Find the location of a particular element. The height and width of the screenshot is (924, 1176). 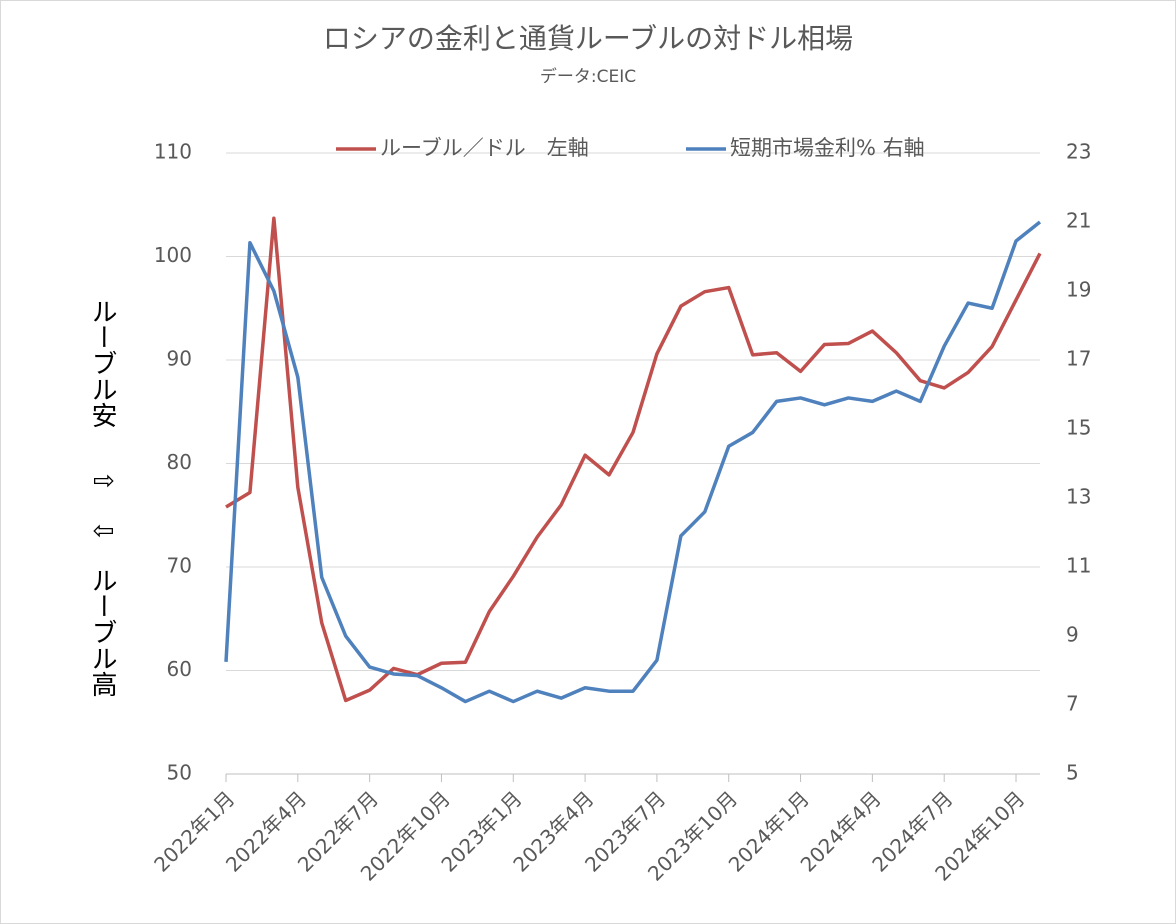

y-tick-label: 100 is located at coordinates (173, 255).